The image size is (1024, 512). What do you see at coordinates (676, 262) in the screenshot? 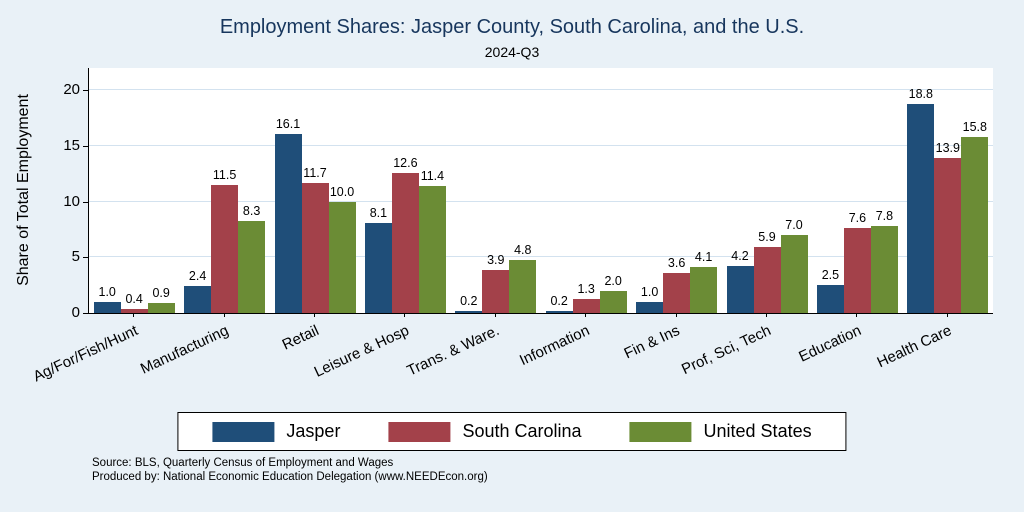
I see `bar-value-label: 3.6` at bounding box center [676, 262].